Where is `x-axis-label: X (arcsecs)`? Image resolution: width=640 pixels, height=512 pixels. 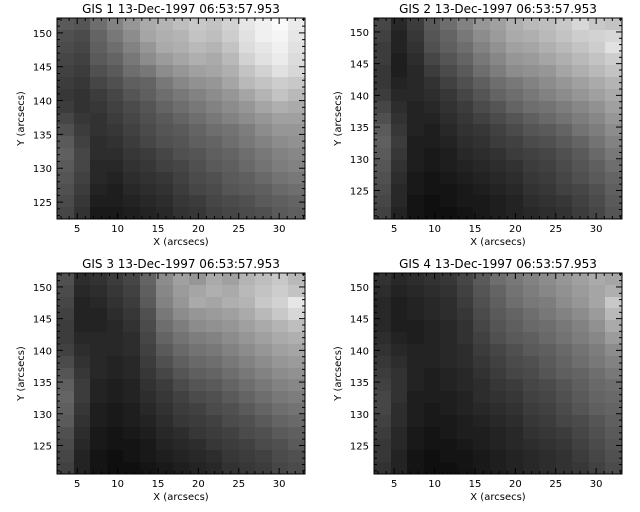
x-axis-label: X (arcsecs) is located at coordinates (498, 242).